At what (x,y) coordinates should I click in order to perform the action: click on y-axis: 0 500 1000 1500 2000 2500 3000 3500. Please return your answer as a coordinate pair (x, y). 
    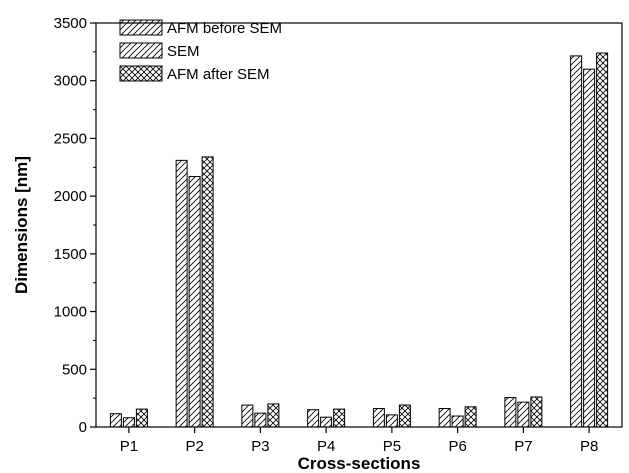
    Looking at the image, I should click on (75, 225).